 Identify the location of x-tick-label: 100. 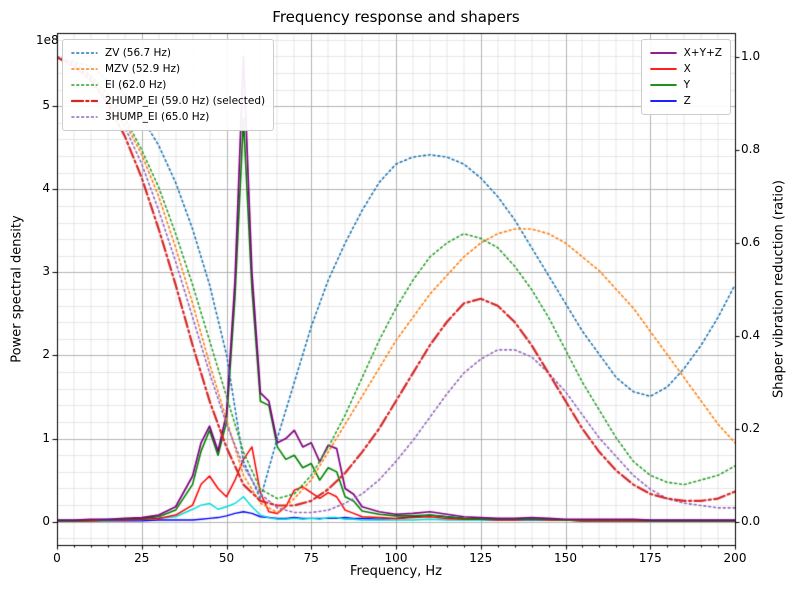
(396, 558).